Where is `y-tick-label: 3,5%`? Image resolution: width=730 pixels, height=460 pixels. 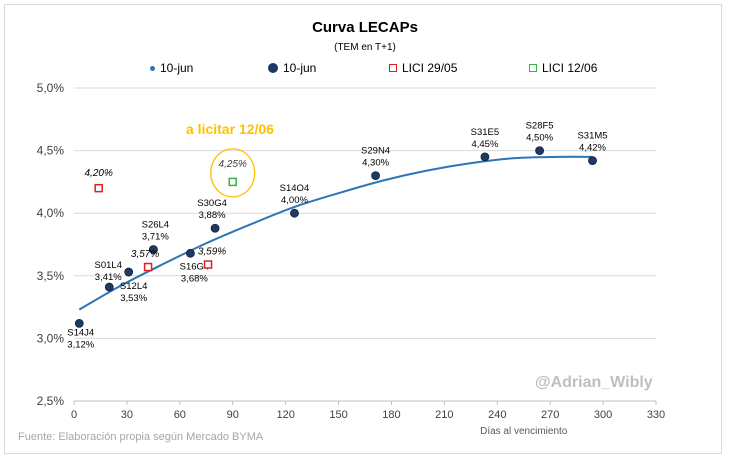 y-tick-label: 3,5% is located at coordinates (51, 276).